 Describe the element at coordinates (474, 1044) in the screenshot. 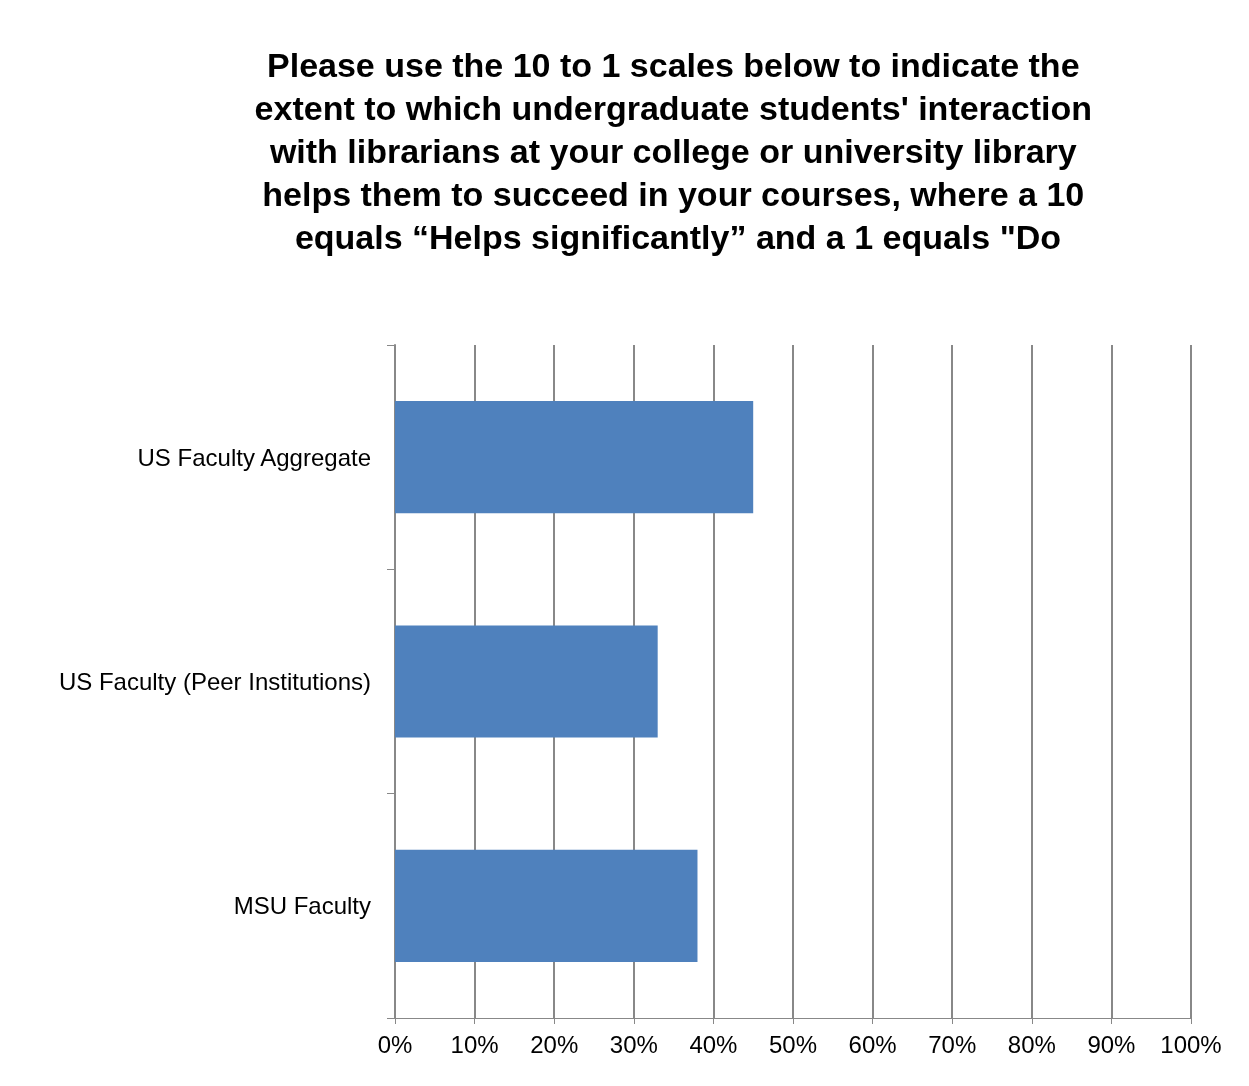

I see `x-tick-label: 10%` at that location.